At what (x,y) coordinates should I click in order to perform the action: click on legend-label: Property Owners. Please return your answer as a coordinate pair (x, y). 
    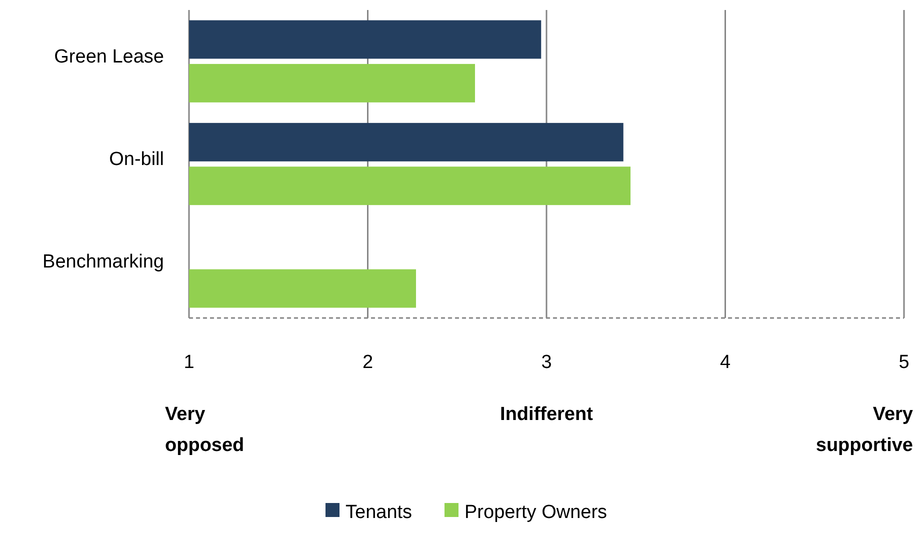
    Looking at the image, I should click on (536, 512).